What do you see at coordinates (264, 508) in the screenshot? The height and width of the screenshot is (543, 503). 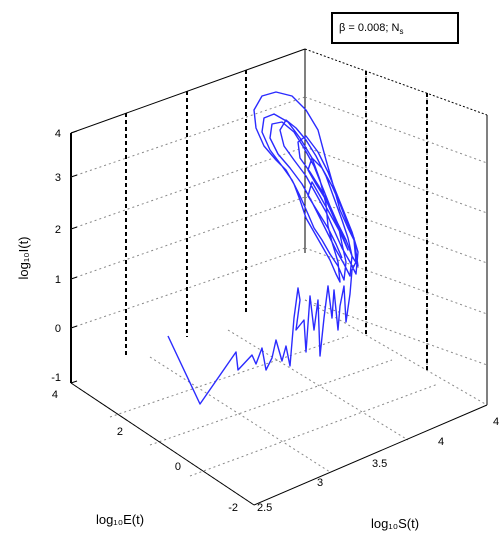 I see `x-tick-label: 2.5` at bounding box center [264, 508].